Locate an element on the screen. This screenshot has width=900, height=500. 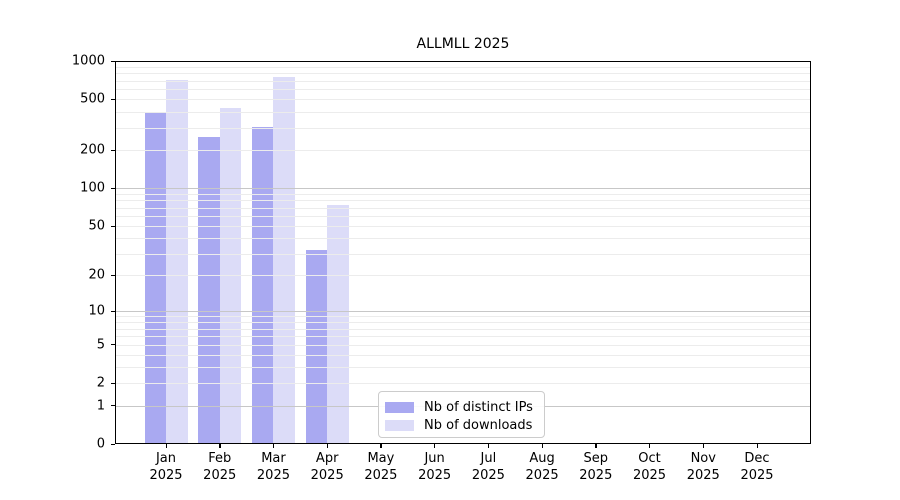
x-tick-month: Jan is located at coordinates (166, 458).